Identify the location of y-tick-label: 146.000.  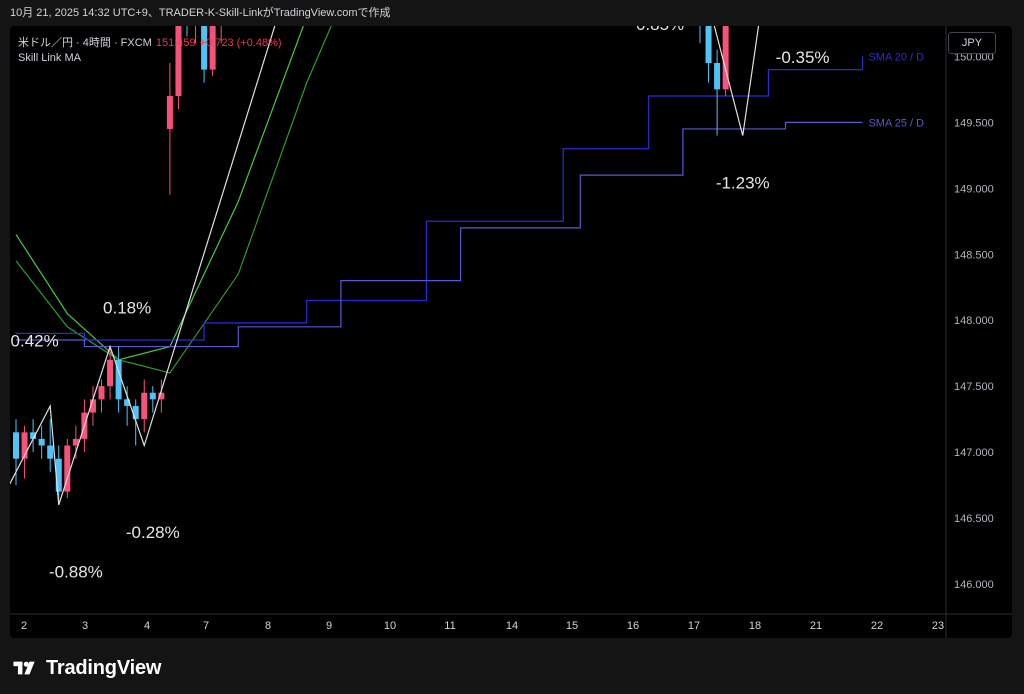
(974, 585).